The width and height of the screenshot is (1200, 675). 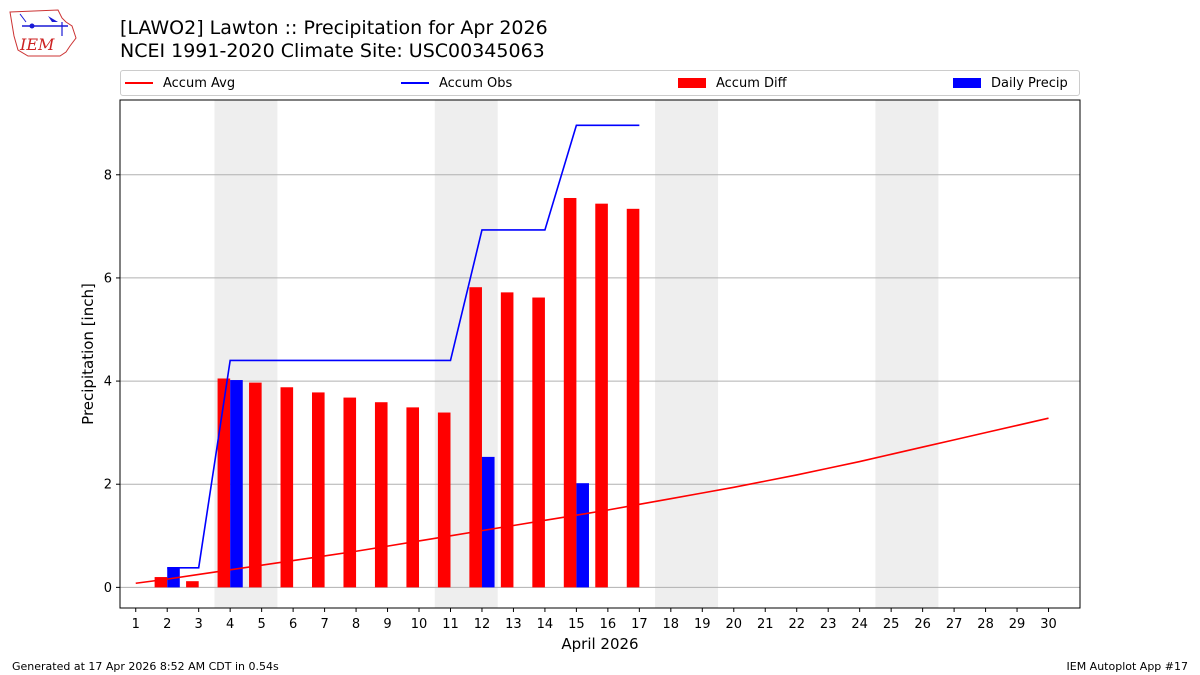 I want to click on legend-item-daily-precip: Daily Precip, so click(x=1010, y=83).